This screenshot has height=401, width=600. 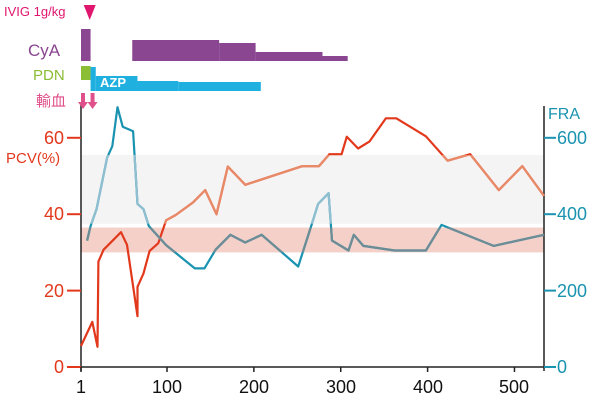 I want to click on y-left-tick-label: 20, so click(x=54, y=291).